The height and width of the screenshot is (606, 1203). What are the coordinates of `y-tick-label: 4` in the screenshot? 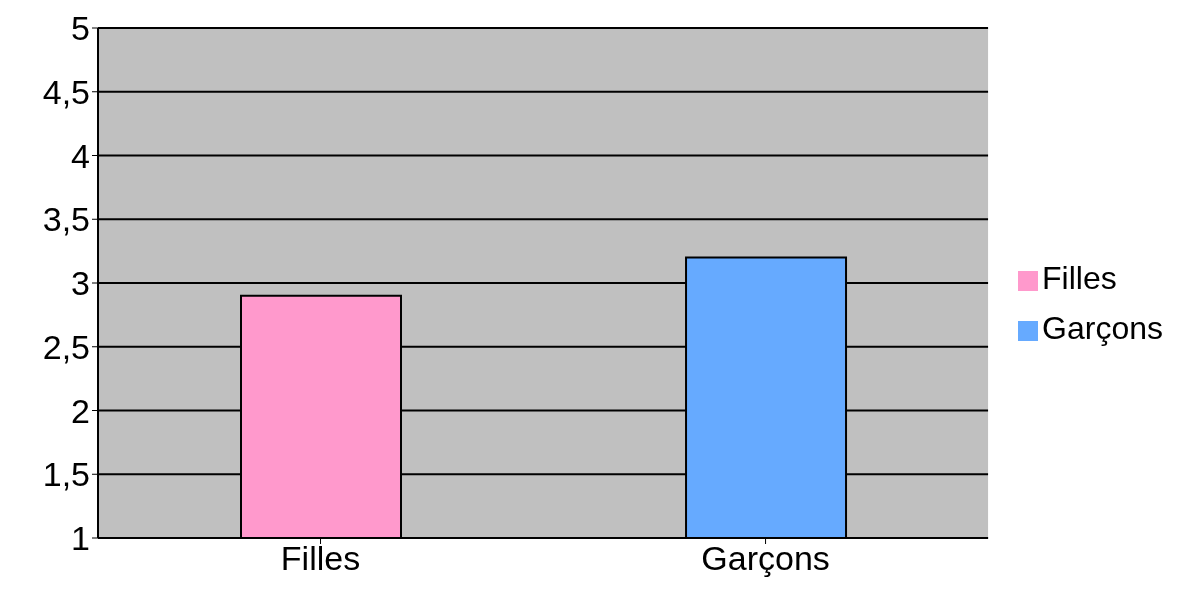 It's located at (80, 155).